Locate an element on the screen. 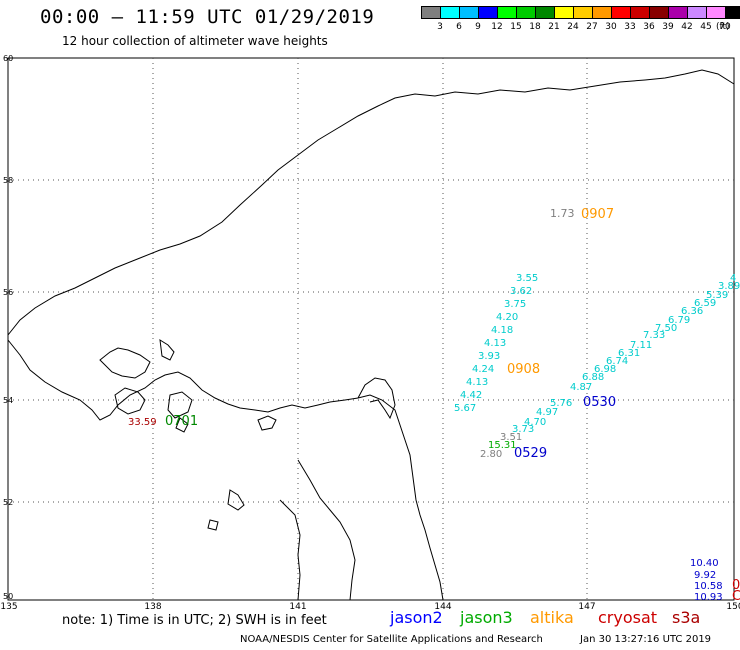  satellite-jason3: jason3 is located at coordinates (486, 617).